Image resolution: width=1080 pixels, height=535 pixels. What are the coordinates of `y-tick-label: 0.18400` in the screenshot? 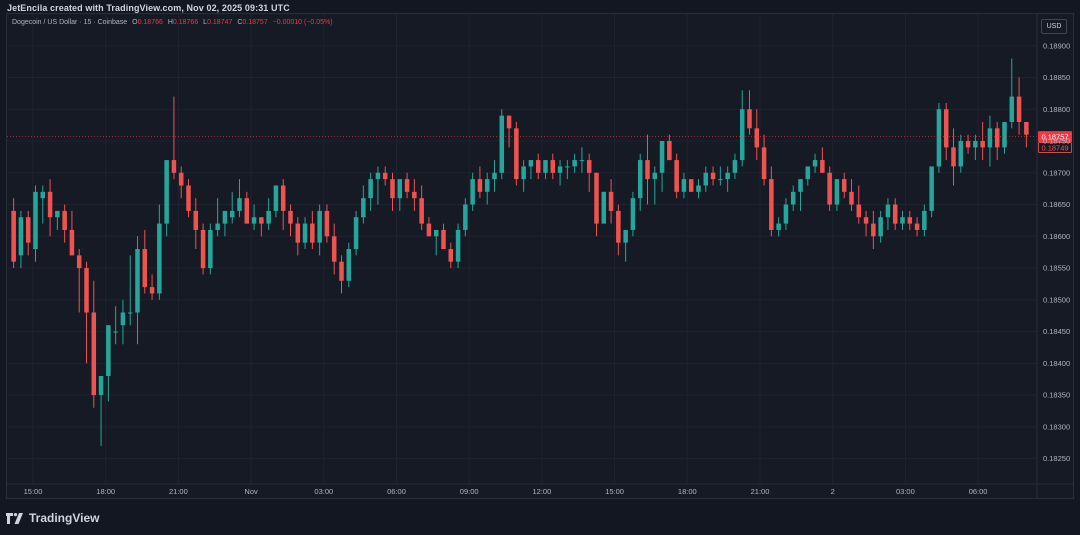 It's located at (1056, 363).